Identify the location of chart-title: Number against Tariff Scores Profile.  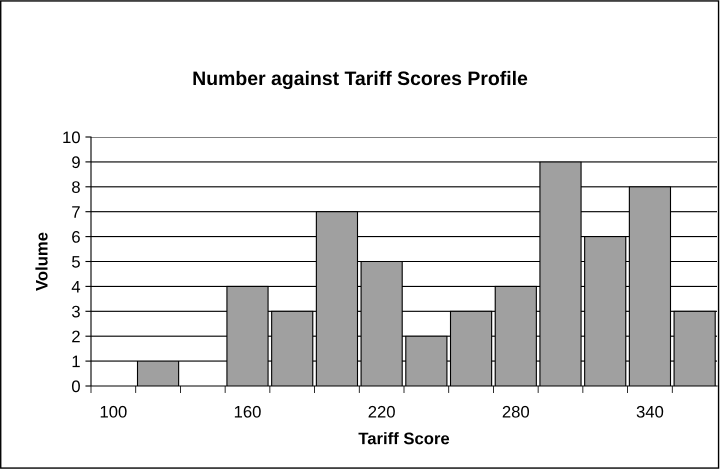
(360, 80).